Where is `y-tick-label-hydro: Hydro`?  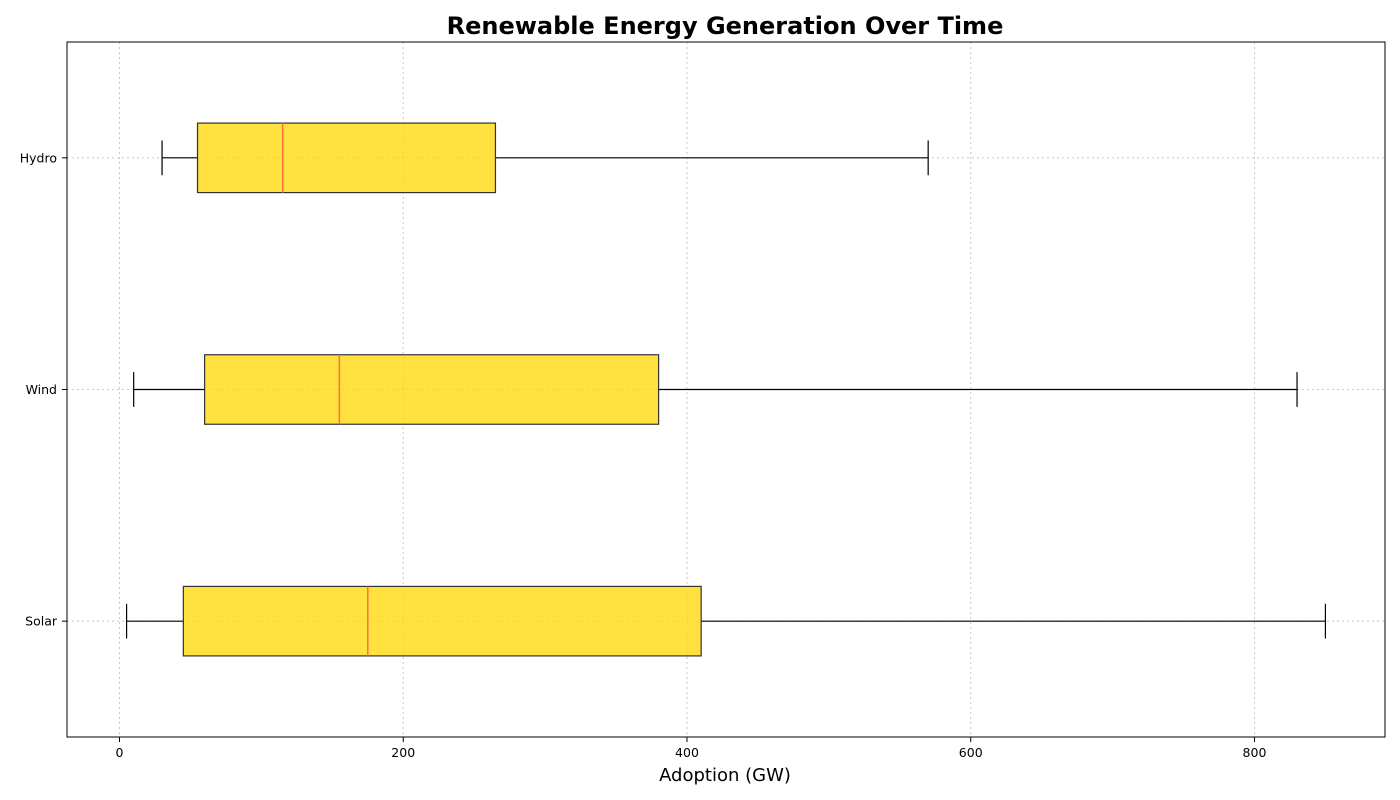
y-tick-label-hydro: Hydro is located at coordinates (38, 157).